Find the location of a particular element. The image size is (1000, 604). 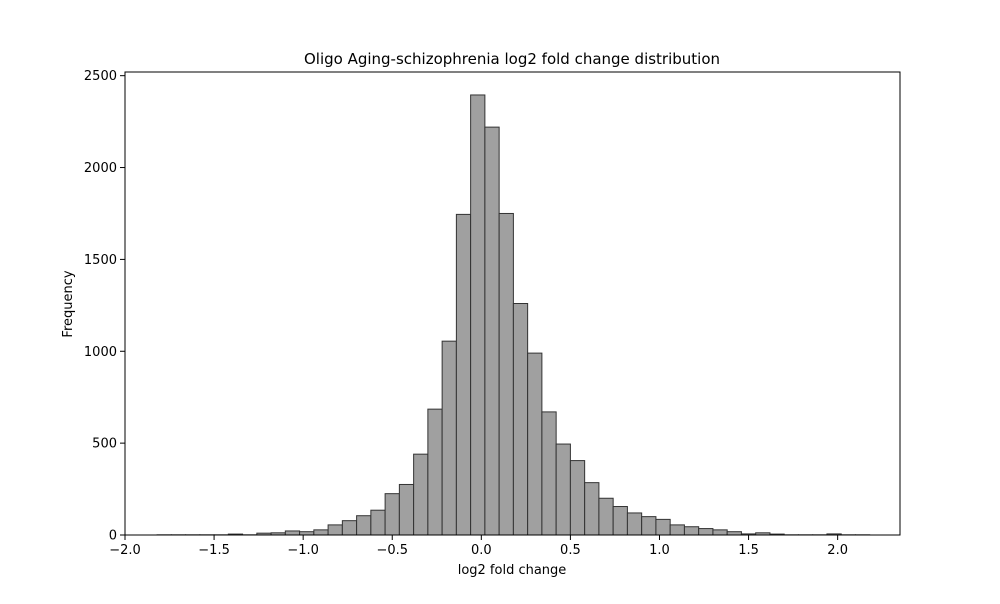

x-tick-label: 2.0 is located at coordinates (837, 550).